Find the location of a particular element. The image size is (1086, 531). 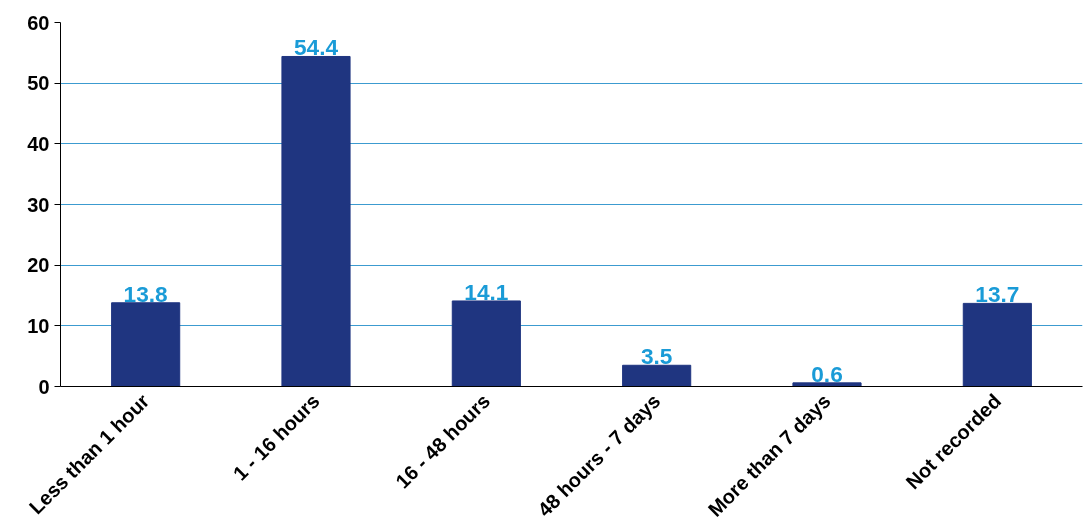

data-label: 14.1 is located at coordinates (486, 291).